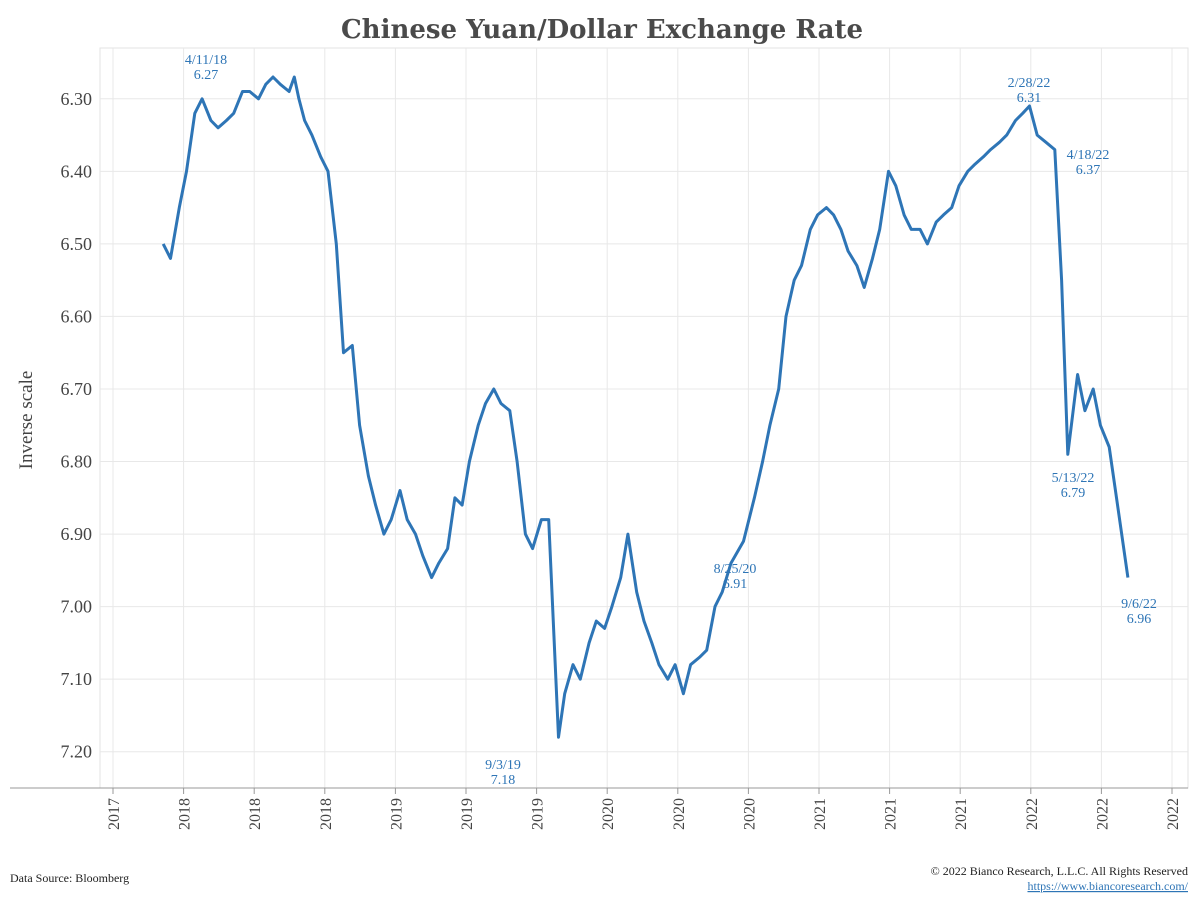 The image size is (1200, 900). What do you see at coordinates (77, 99) in the screenshot?
I see `y-tick-label: 6.30` at bounding box center [77, 99].